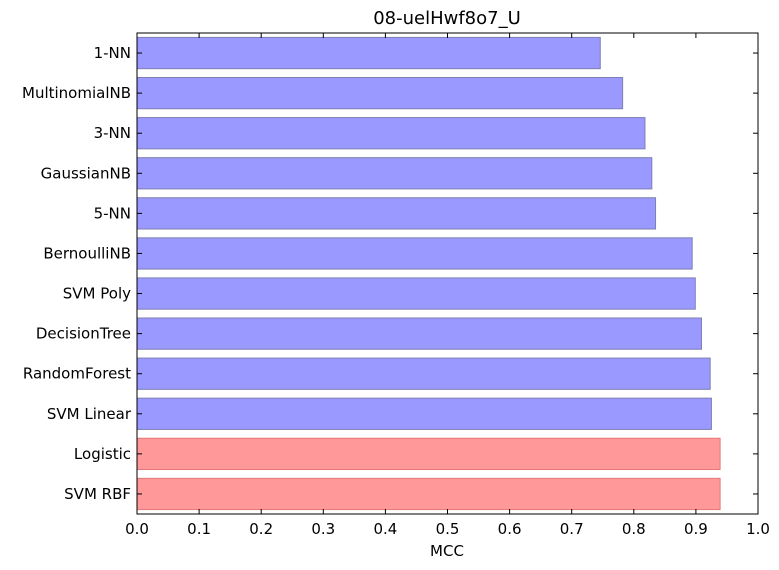 The image size is (779, 570). Describe the element at coordinates (447, 551) in the screenshot. I see `x-axis-label: MCC` at that location.